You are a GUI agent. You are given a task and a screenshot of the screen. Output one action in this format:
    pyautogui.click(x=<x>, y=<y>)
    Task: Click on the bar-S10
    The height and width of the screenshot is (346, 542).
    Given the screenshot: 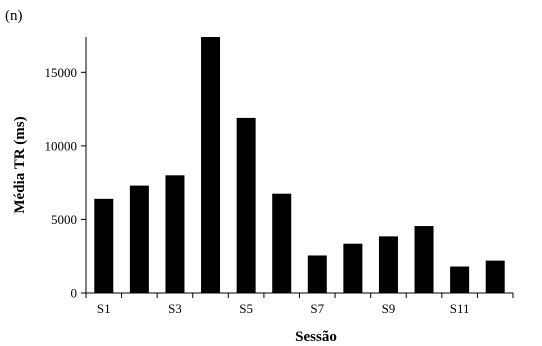 What is the action you would take?
    pyautogui.click(x=424, y=259)
    